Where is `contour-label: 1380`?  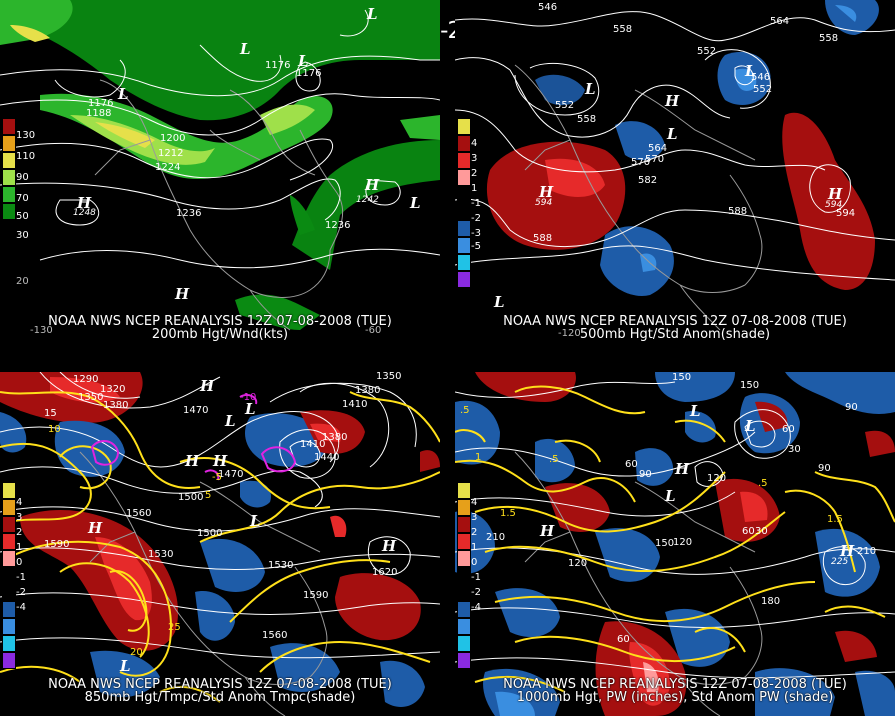
contour-label: 1380 is located at coordinates (335, 437).